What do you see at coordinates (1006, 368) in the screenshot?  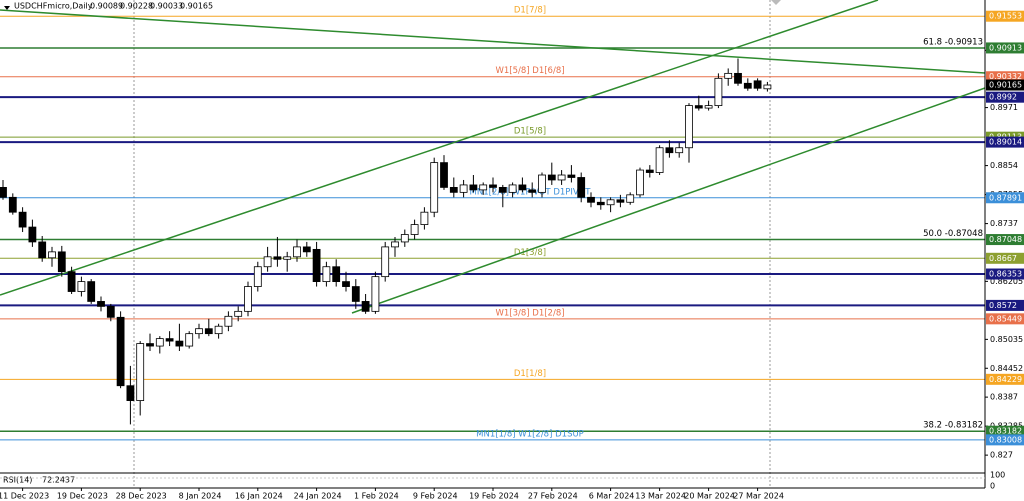 I see `y-tick-label: 0.84452` at bounding box center [1006, 368].